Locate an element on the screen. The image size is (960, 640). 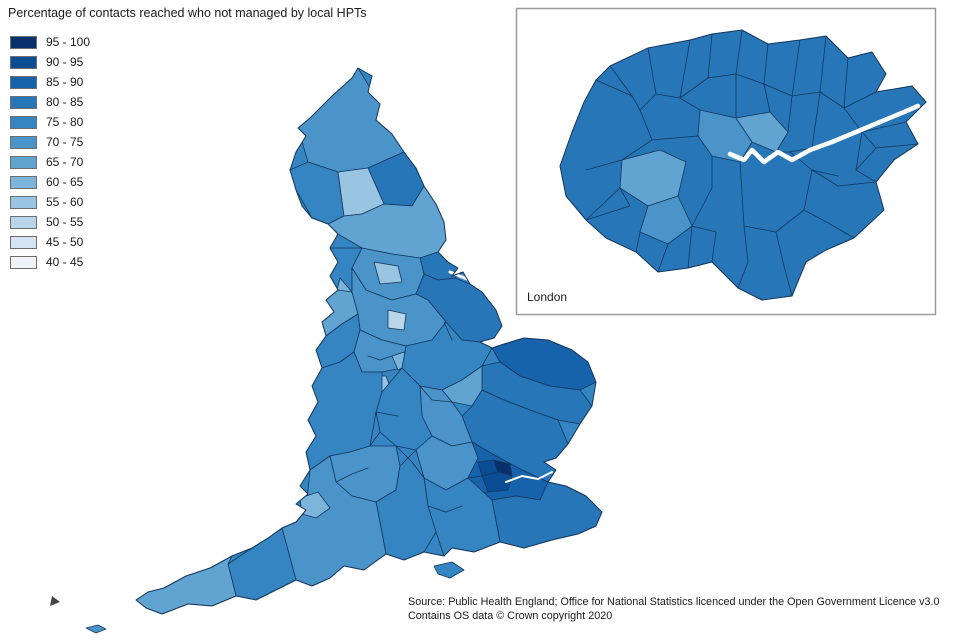
legend-label: 70 - 75 is located at coordinates (65, 142).